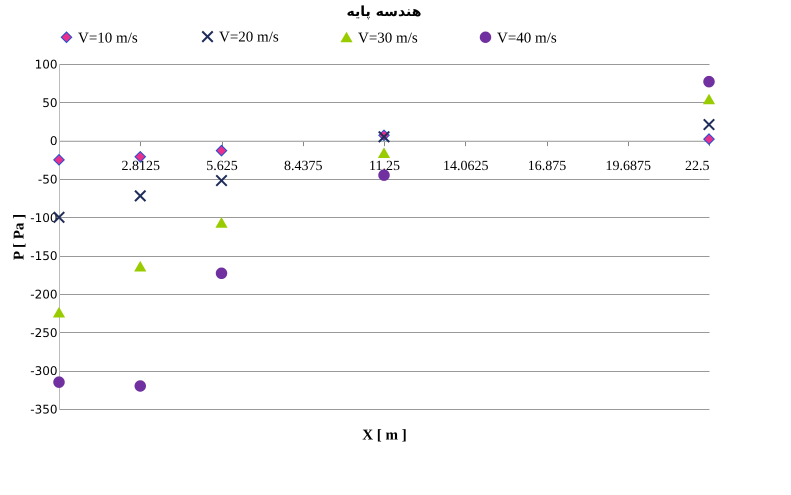 This screenshot has height=495, width=791. What do you see at coordinates (384, 436) in the screenshot?
I see `x-axis-title: X [ m ]` at bounding box center [384, 436].